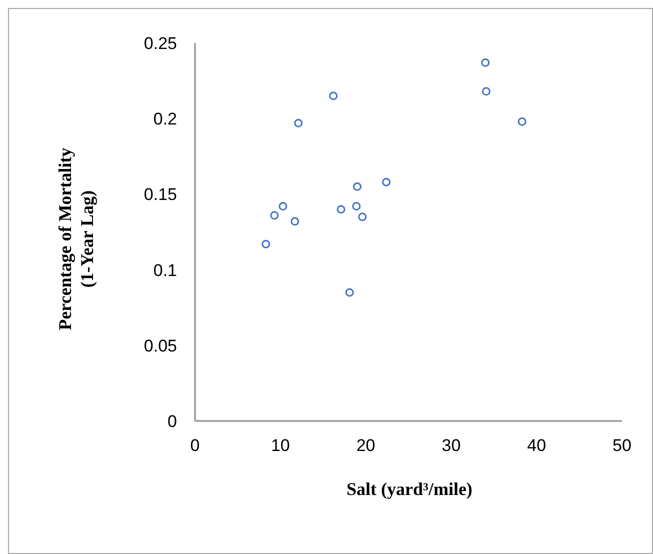  Describe the element at coordinates (366, 446) in the screenshot. I see `x-tick-label: 20` at that location.